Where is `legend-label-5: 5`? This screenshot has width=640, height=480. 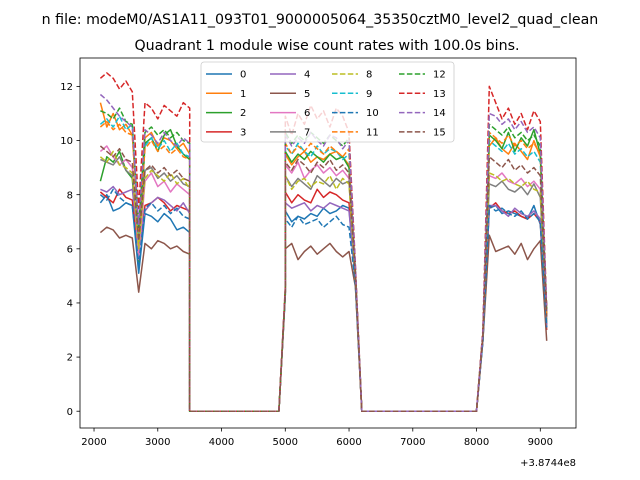 legend-label-5: 5 is located at coordinates (307, 94).